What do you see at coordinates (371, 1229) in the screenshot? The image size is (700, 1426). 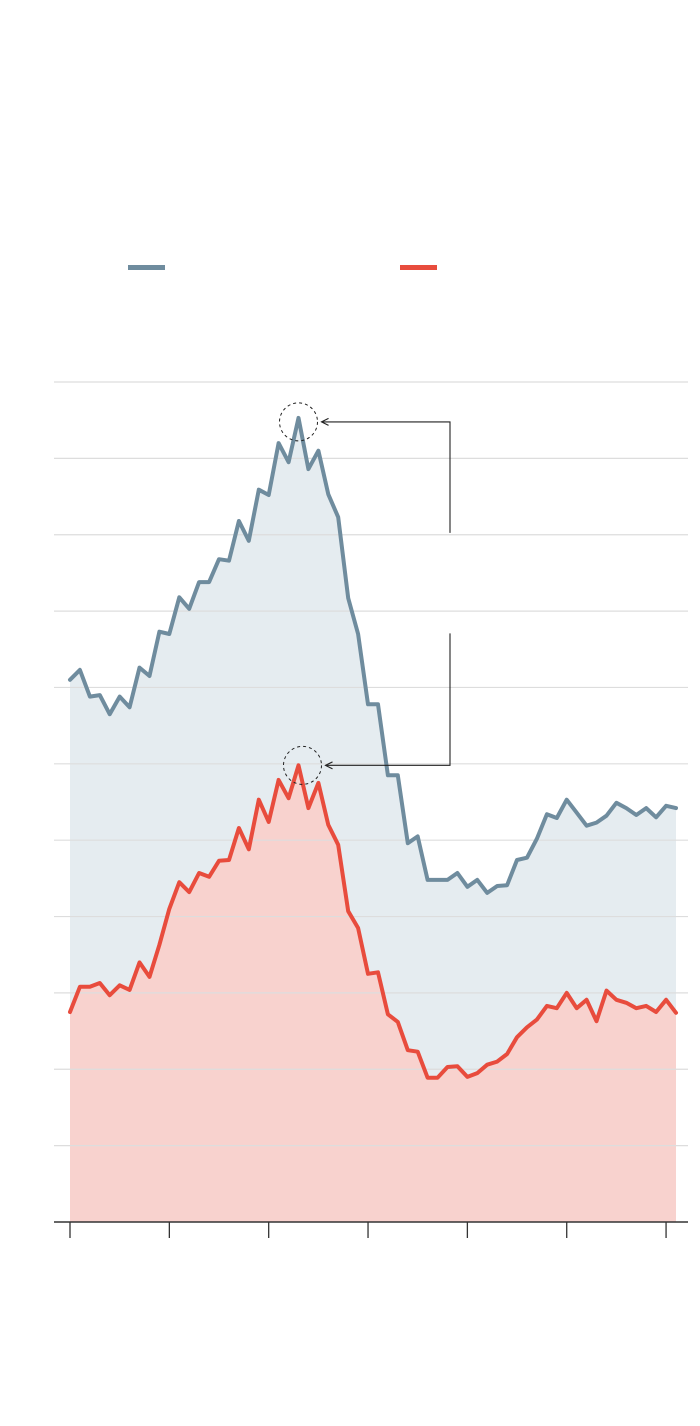 I see `x-axis` at bounding box center [371, 1229].